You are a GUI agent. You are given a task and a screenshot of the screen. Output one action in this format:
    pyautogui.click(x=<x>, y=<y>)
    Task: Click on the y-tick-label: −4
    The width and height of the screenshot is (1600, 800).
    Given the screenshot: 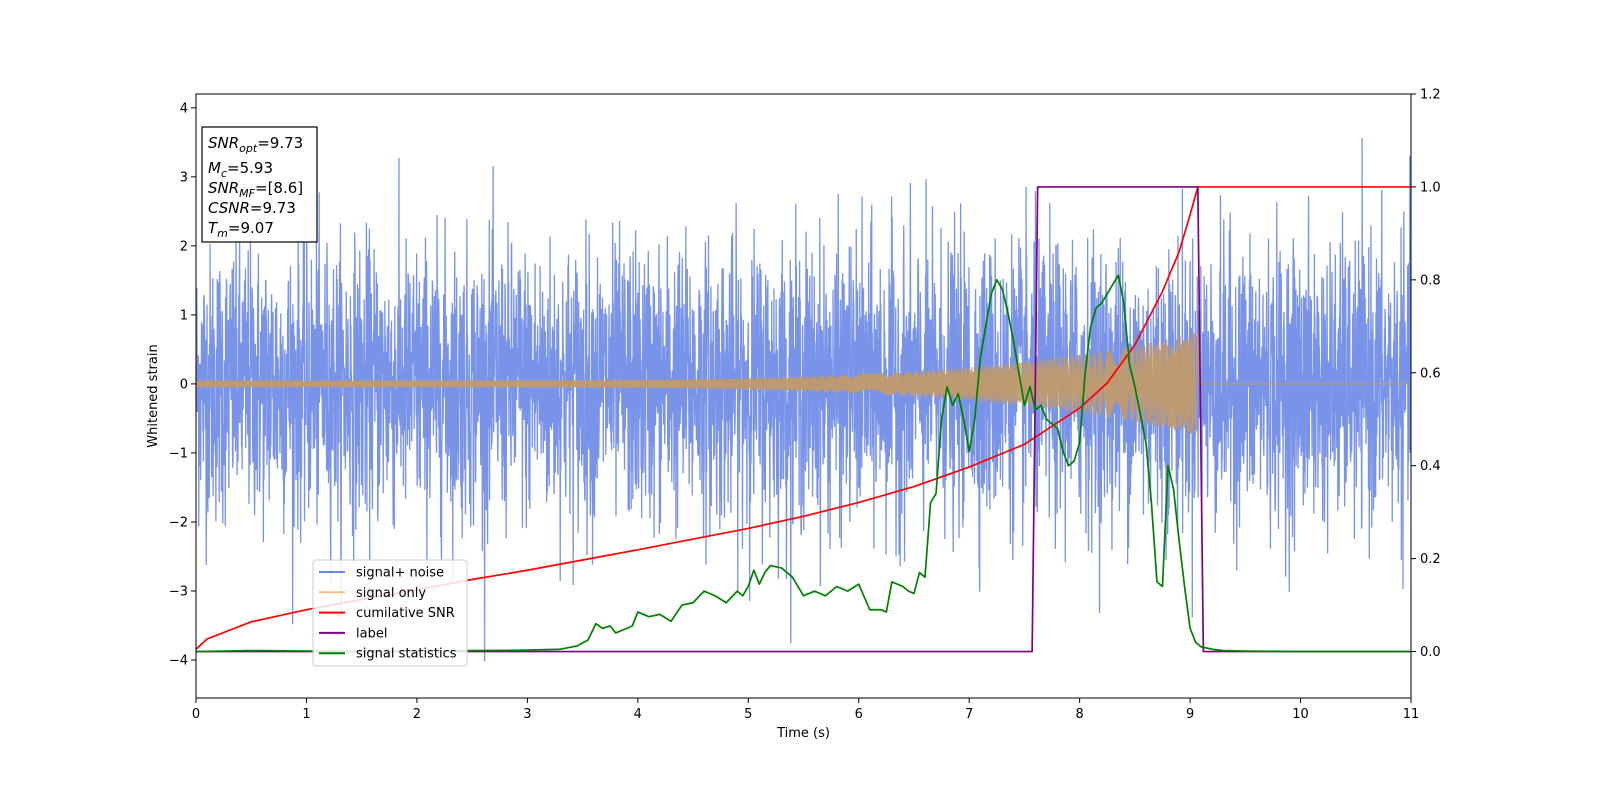 What is the action you would take?
    pyautogui.click(x=178, y=661)
    